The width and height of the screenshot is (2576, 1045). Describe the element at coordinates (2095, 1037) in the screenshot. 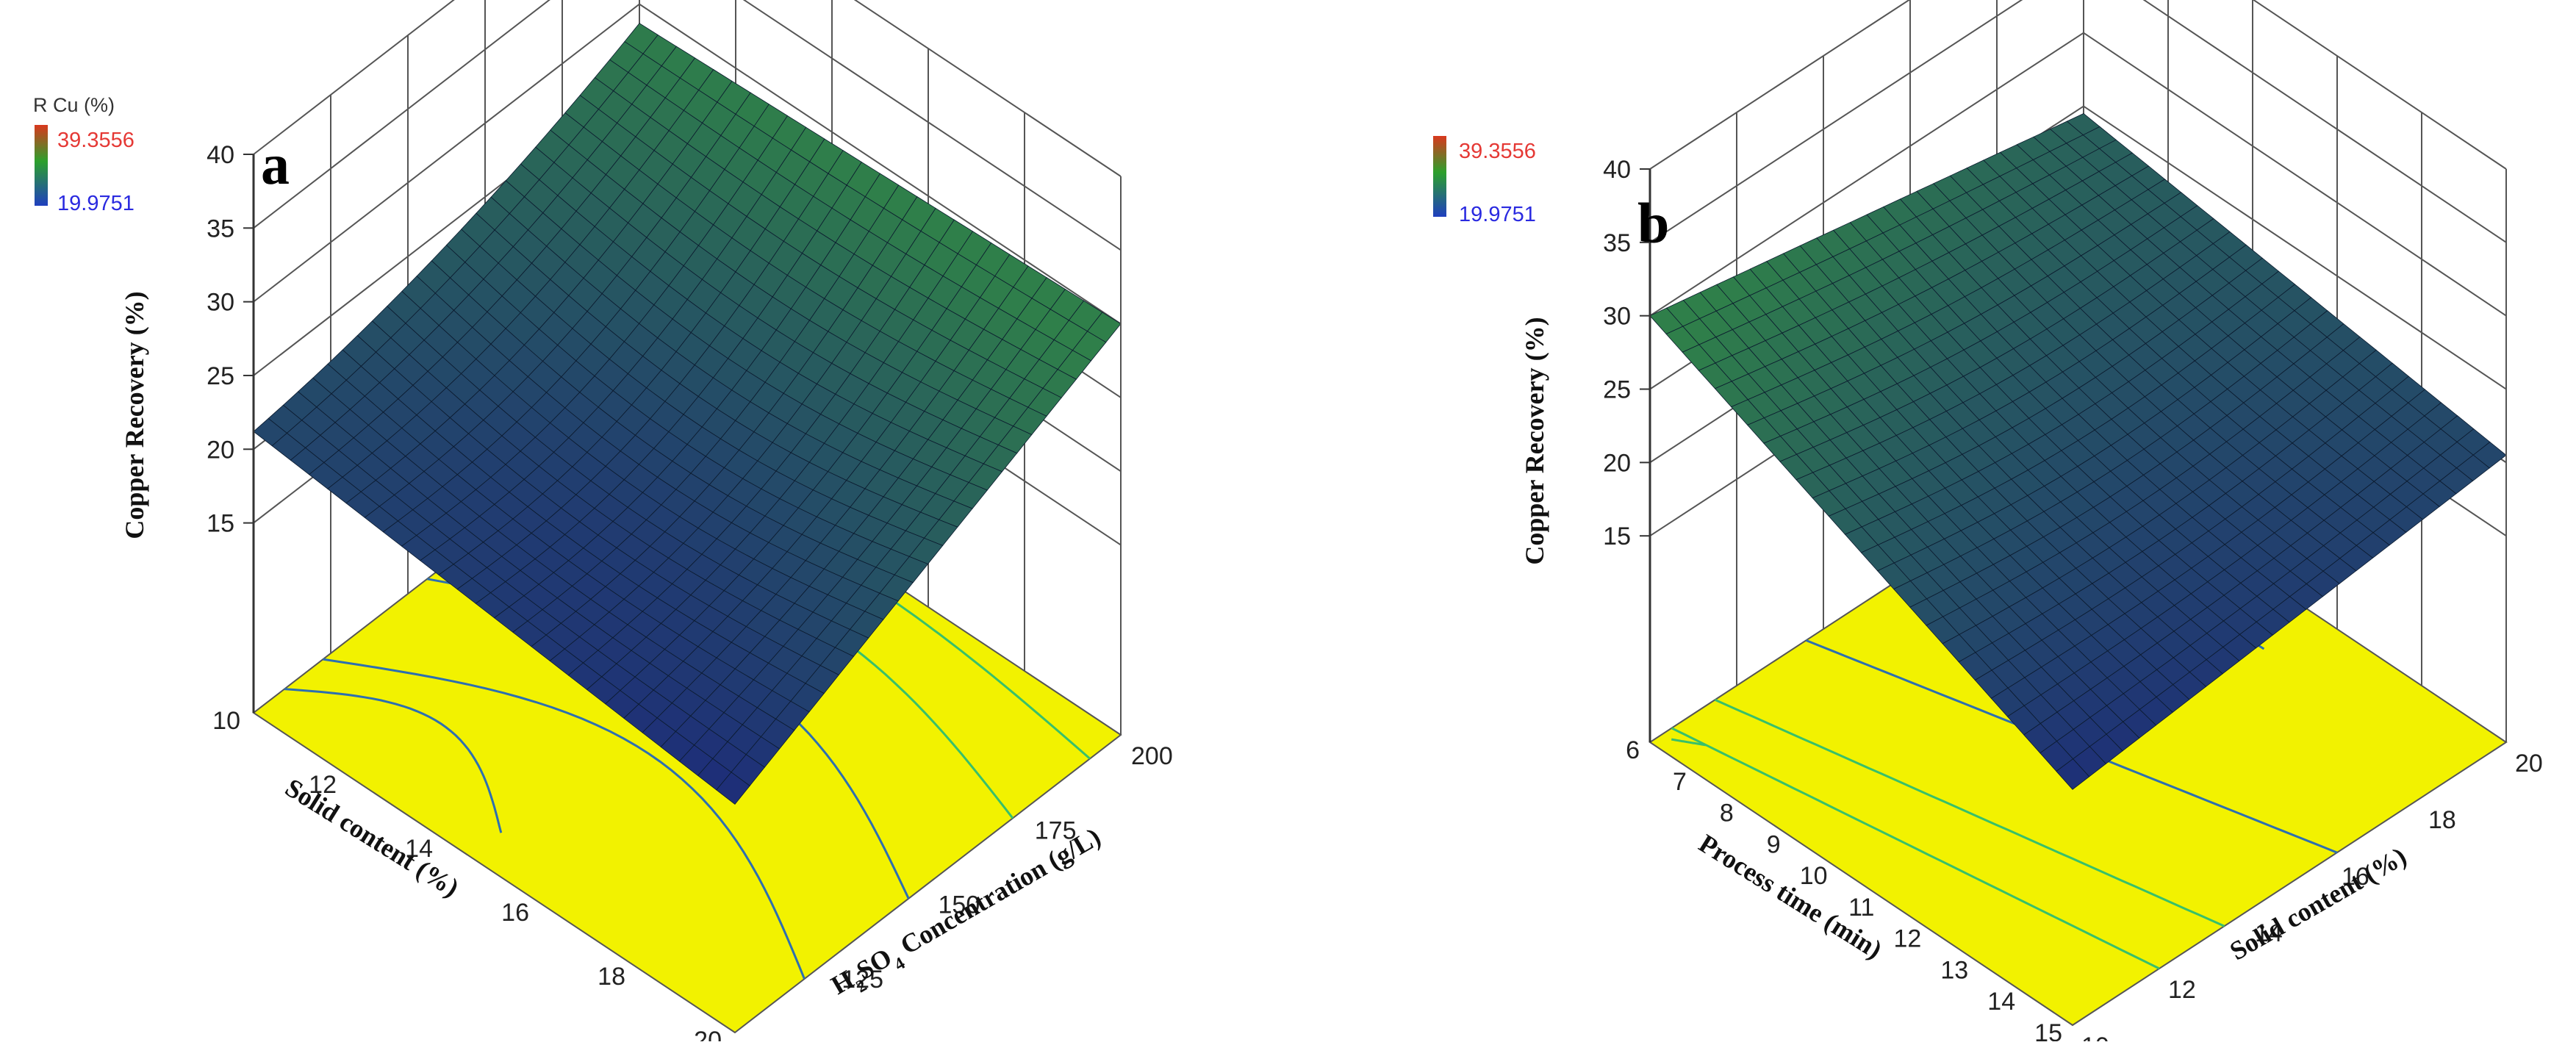

I see `x-tick-label: 10` at that location.